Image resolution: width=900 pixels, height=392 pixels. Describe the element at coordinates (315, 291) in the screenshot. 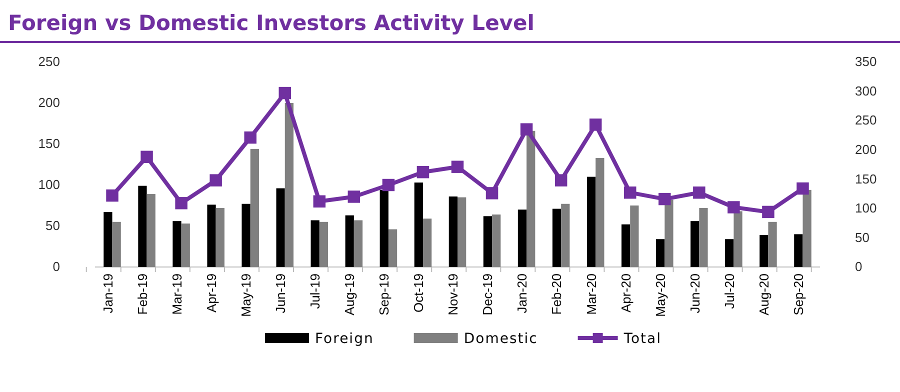

I see `x-tick-label: Jul-19` at that location.